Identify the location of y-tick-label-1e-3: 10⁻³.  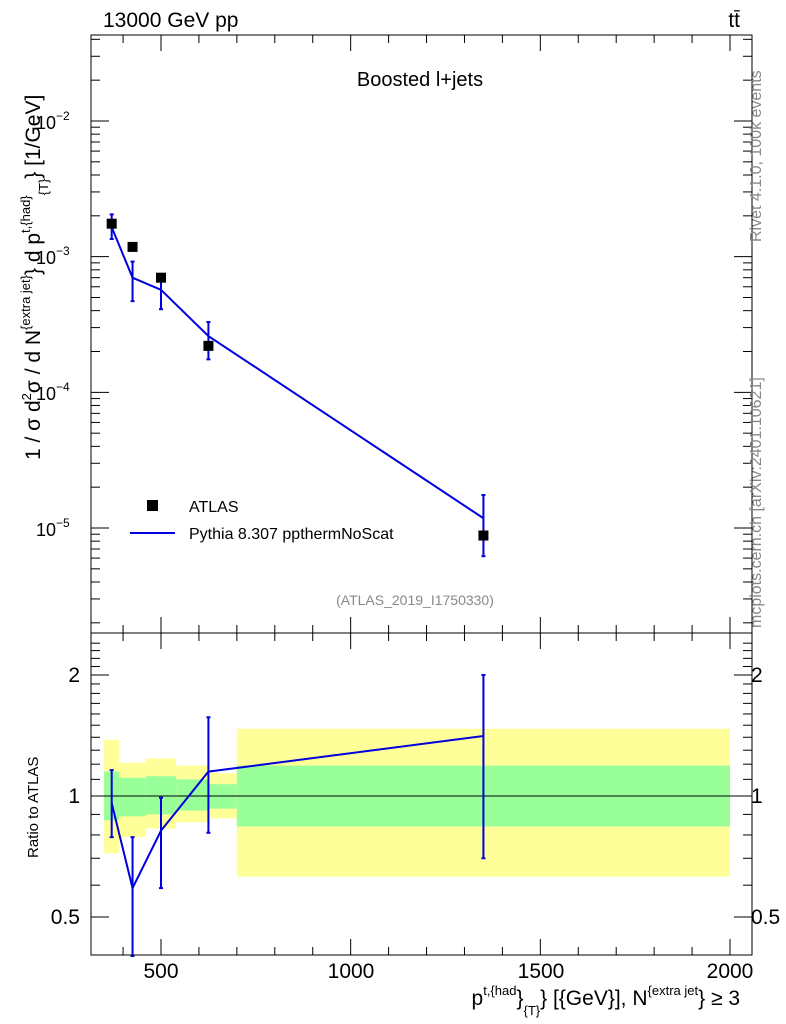
(53, 256).